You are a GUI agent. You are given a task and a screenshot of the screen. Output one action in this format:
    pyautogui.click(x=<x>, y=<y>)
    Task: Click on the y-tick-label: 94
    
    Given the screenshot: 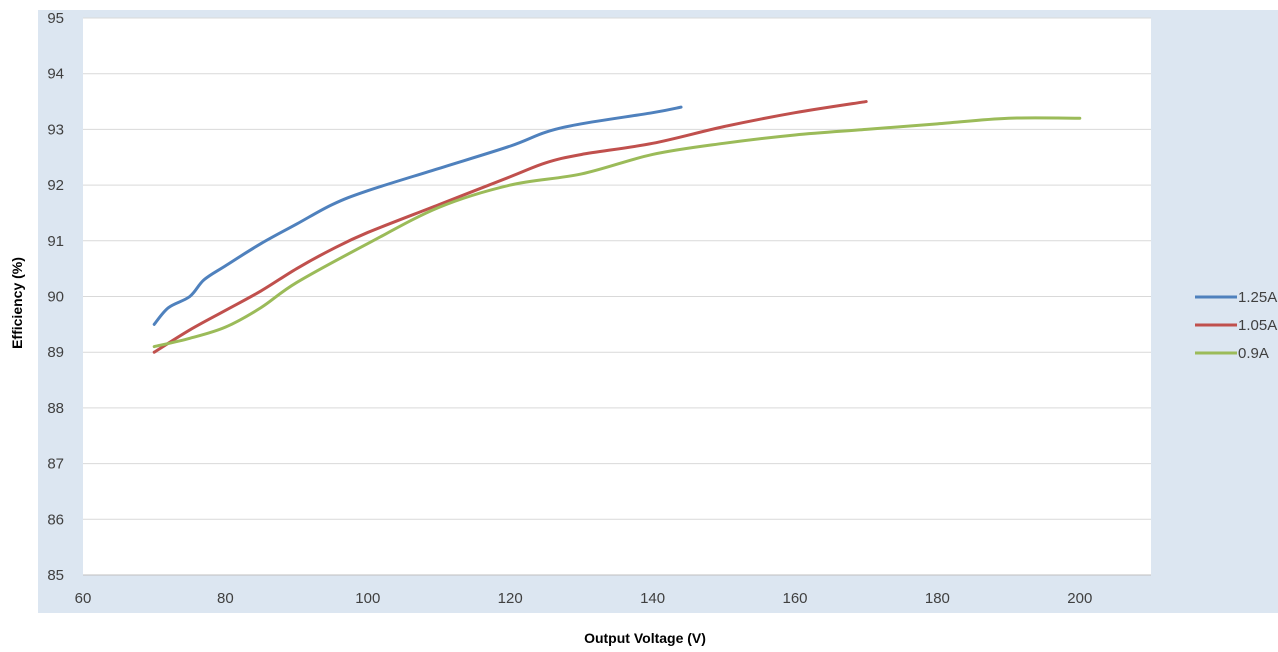 What is the action you would take?
    pyautogui.click(x=55, y=74)
    